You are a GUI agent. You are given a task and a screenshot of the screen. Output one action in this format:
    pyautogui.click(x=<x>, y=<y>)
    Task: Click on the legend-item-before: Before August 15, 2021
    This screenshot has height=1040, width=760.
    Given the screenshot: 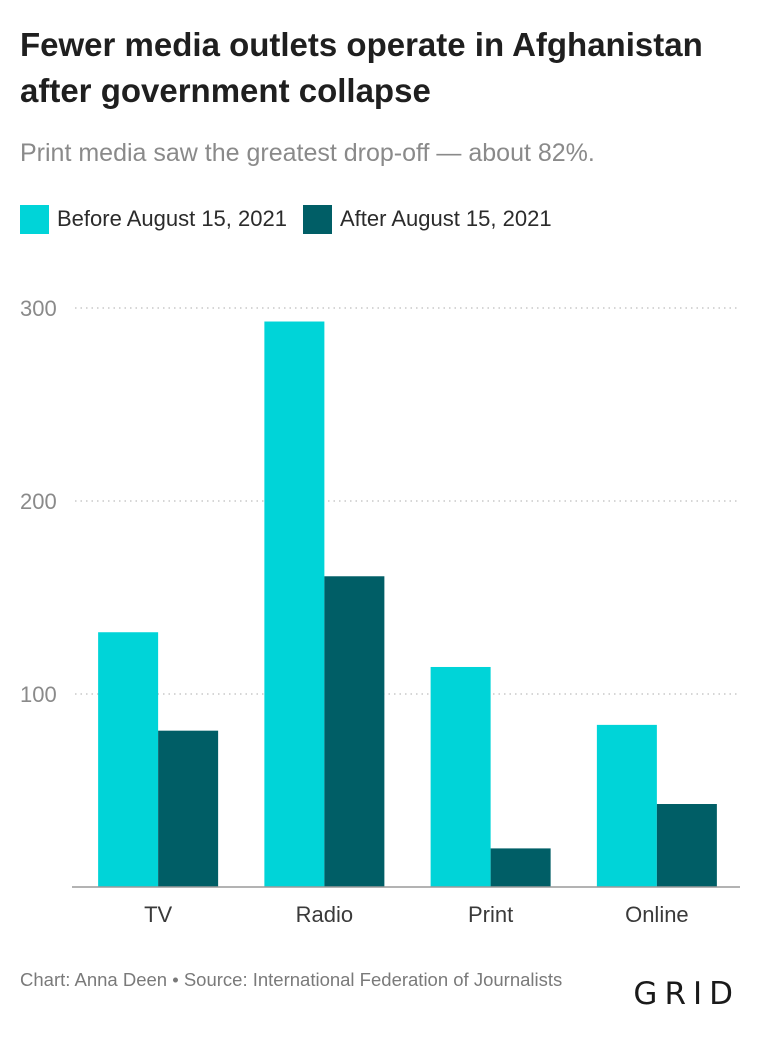 What is the action you would take?
    pyautogui.click(x=153, y=219)
    